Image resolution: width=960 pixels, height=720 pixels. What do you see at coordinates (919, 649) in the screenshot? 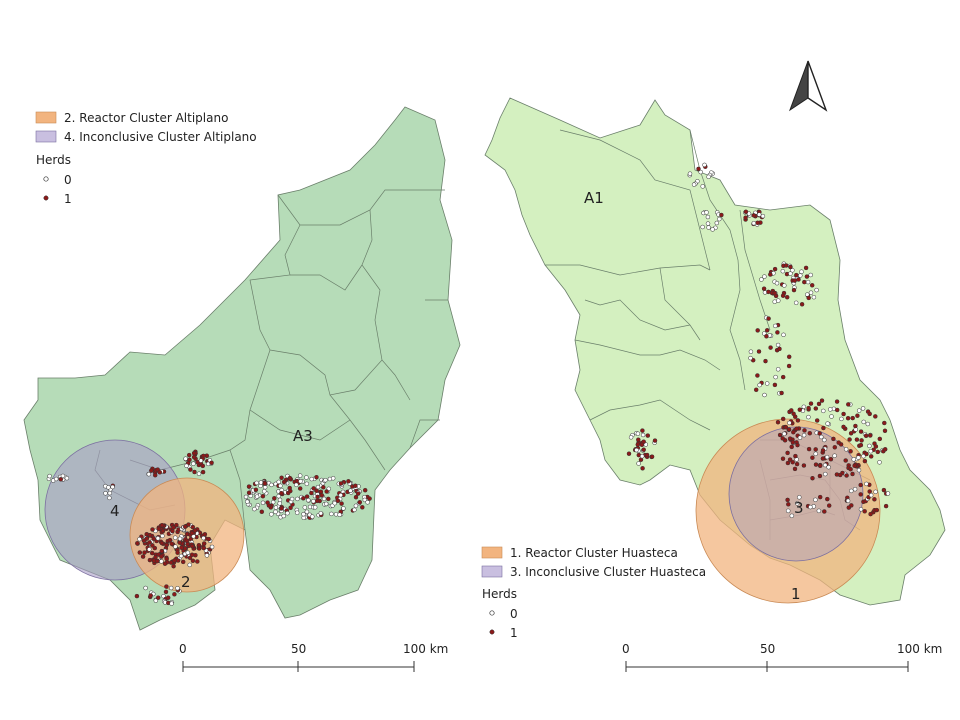
I see `scale-right-100: 100 km` at bounding box center [919, 649].